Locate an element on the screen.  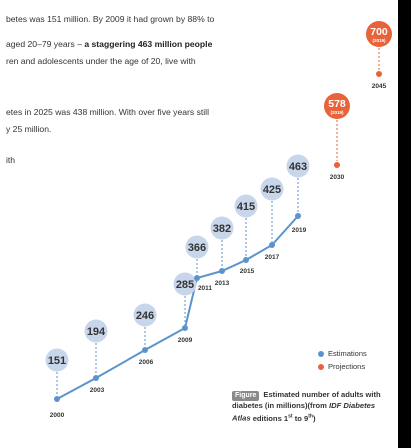
estimation-value-label: 415 is located at coordinates (246, 207).